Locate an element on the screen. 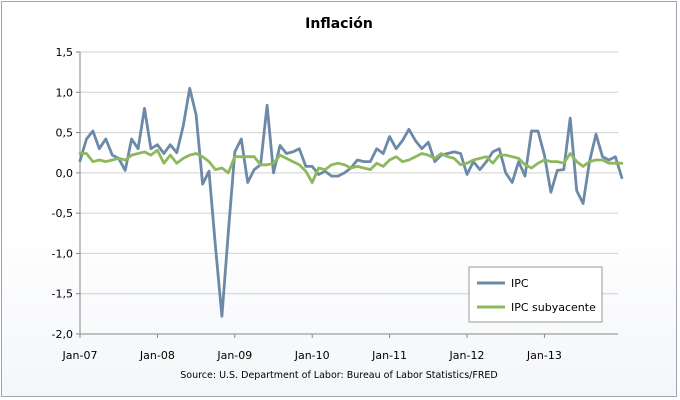  y-tick-labels: 1,5 1,0 0,5 0,0 -0,5 -1,0 -1,5 -2,0 is located at coordinates (62, 193).